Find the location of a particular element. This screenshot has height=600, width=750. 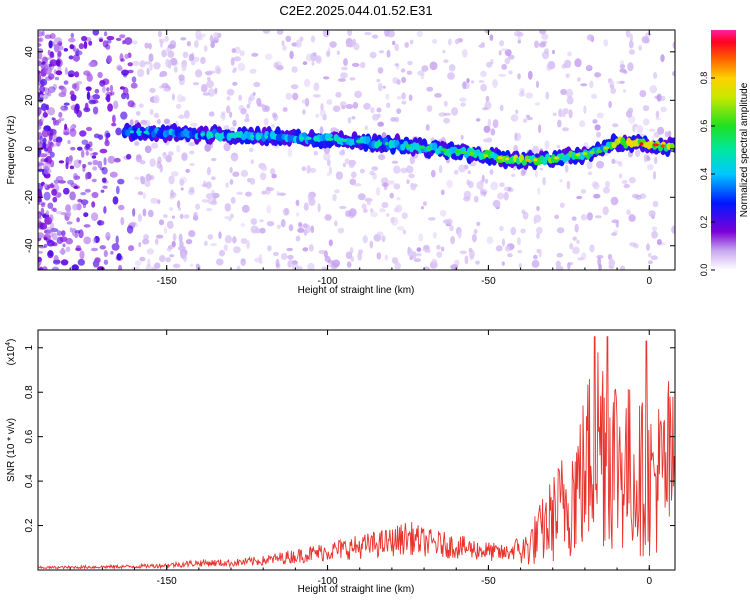

colorbar-tick-label: 0.8 is located at coordinates (704, 78).